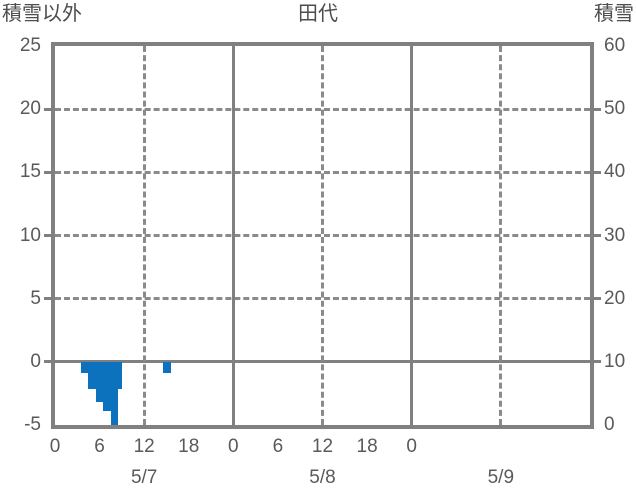  Describe the element at coordinates (615, 361) in the screenshot. I see `y-axis-label-right: 10` at that location.